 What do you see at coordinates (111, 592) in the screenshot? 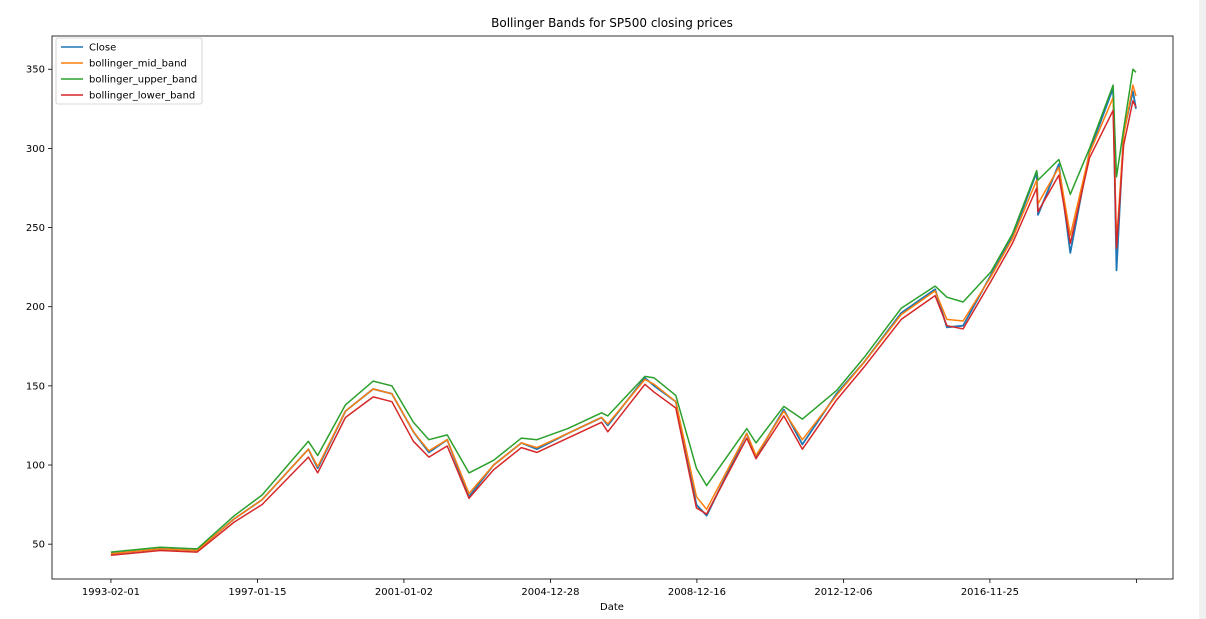
I see `x-tick-label: 1993-02-01` at bounding box center [111, 592].